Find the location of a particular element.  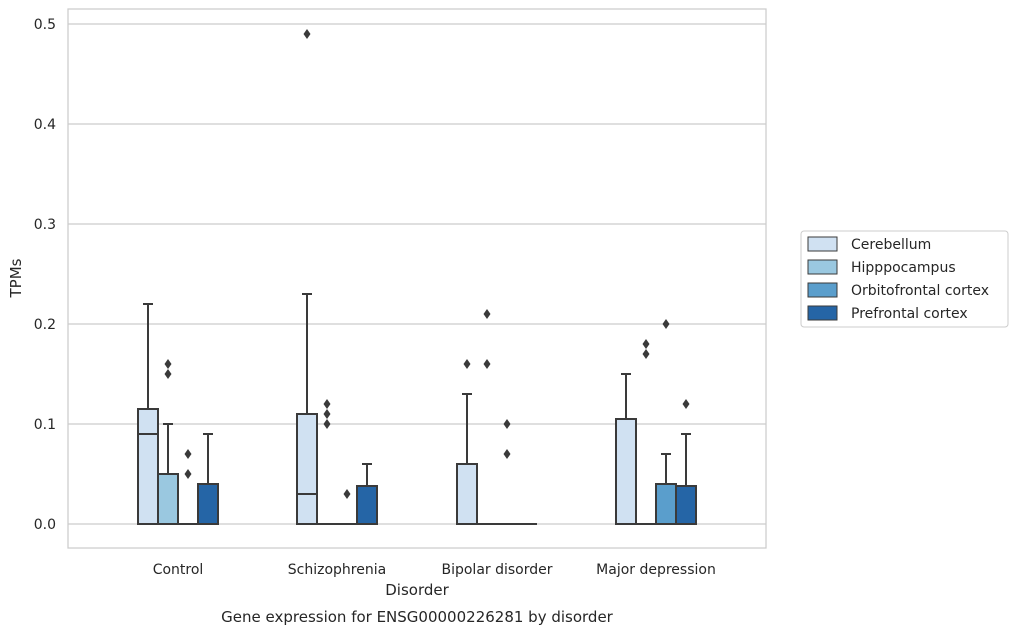

legend-label: Orbitofrontal cortex is located at coordinates (920, 291).